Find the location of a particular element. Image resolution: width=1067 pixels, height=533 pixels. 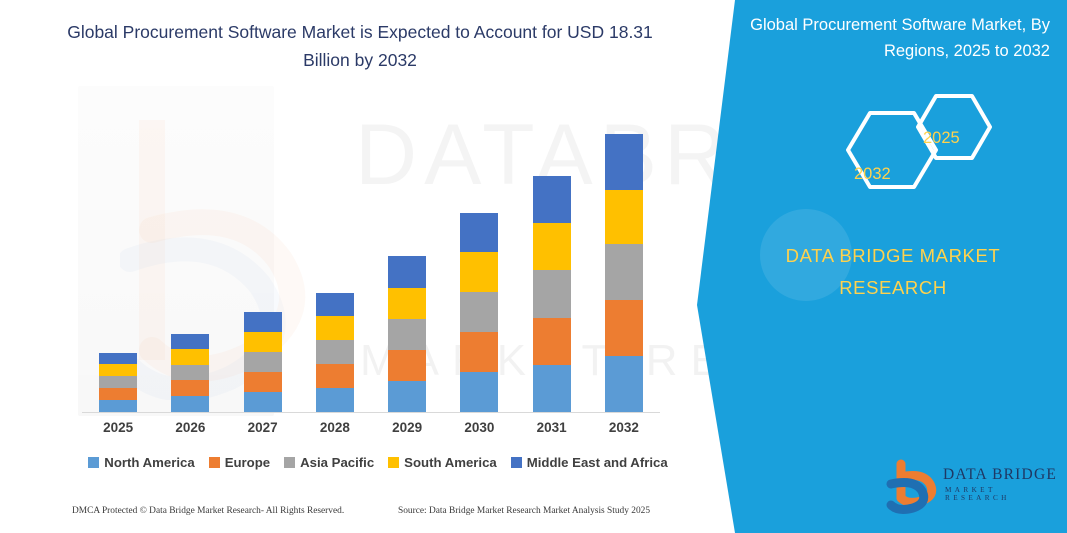

hexagon-2025-label: 2025 is located at coordinates (941, 138).